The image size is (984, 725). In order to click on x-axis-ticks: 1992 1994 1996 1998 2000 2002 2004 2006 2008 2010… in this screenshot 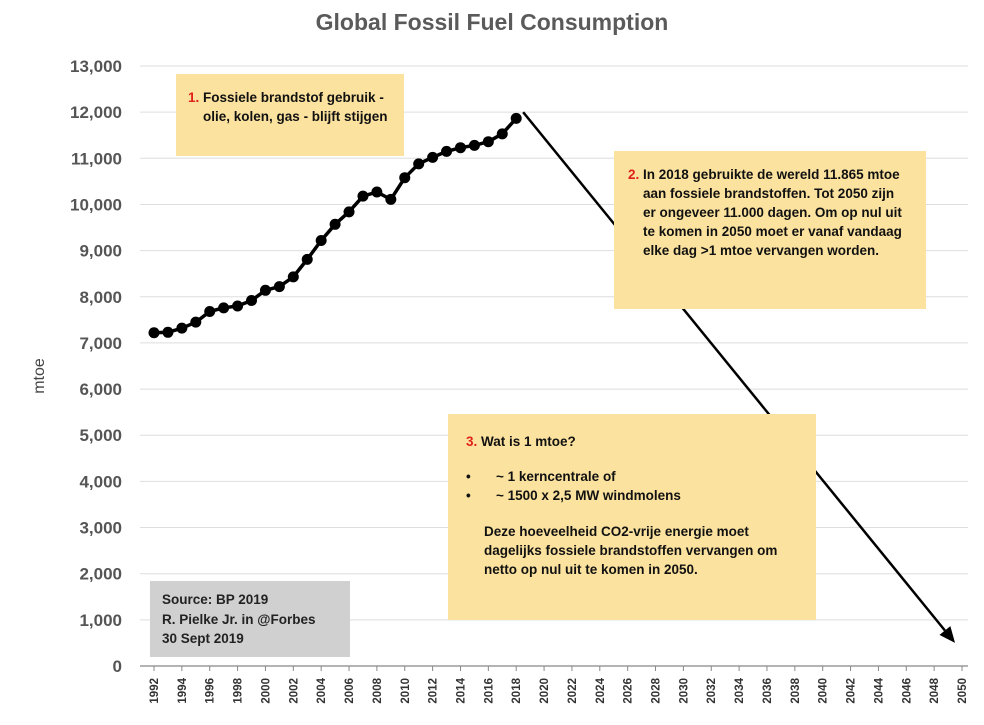, I will do `click(559, 685)`.